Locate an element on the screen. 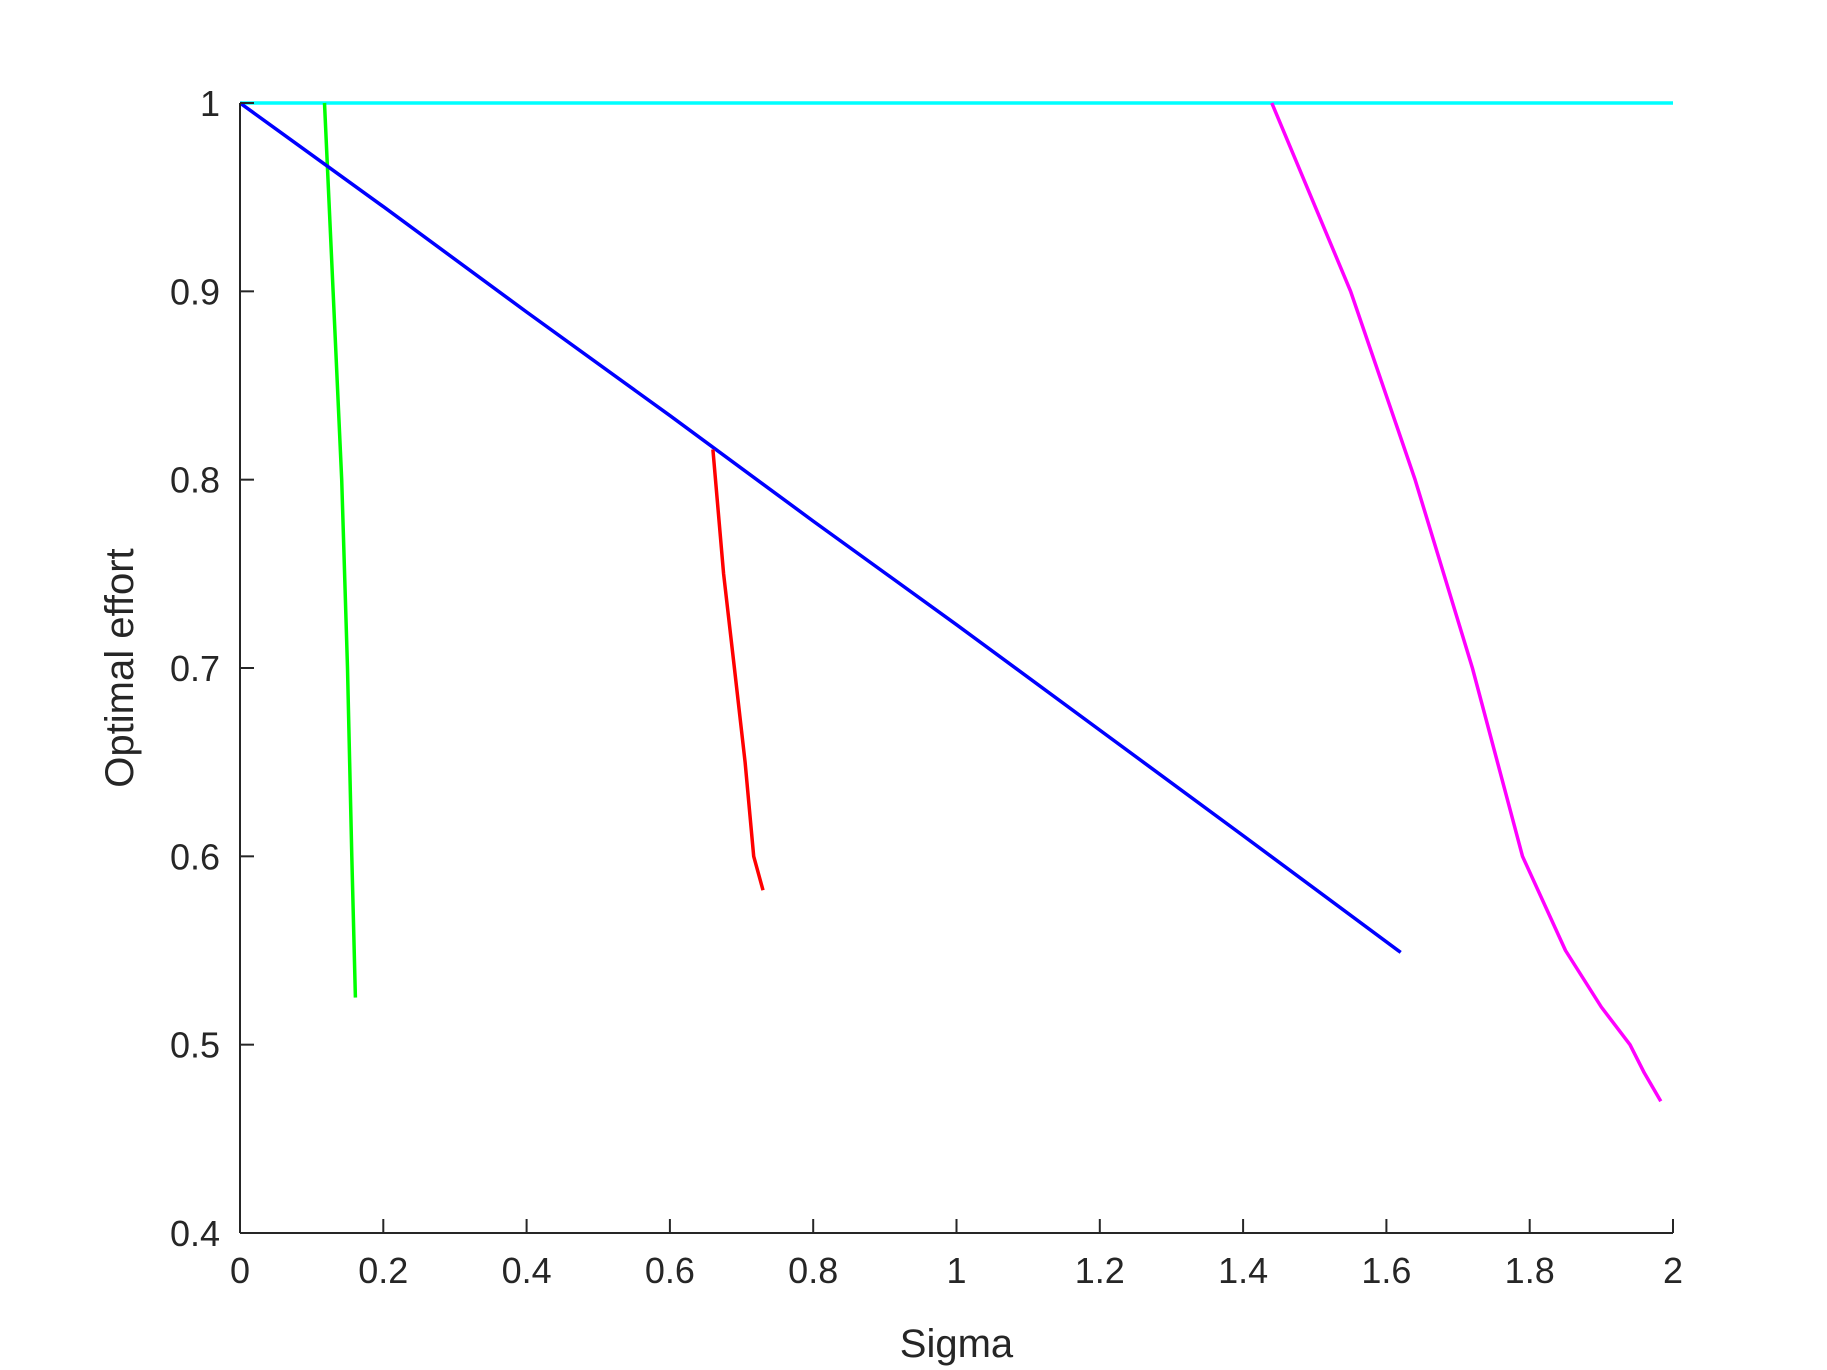 The width and height of the screenshot is (1827, 1370). x-tick-label: 0.8 is located at coordinates (813, 1270).